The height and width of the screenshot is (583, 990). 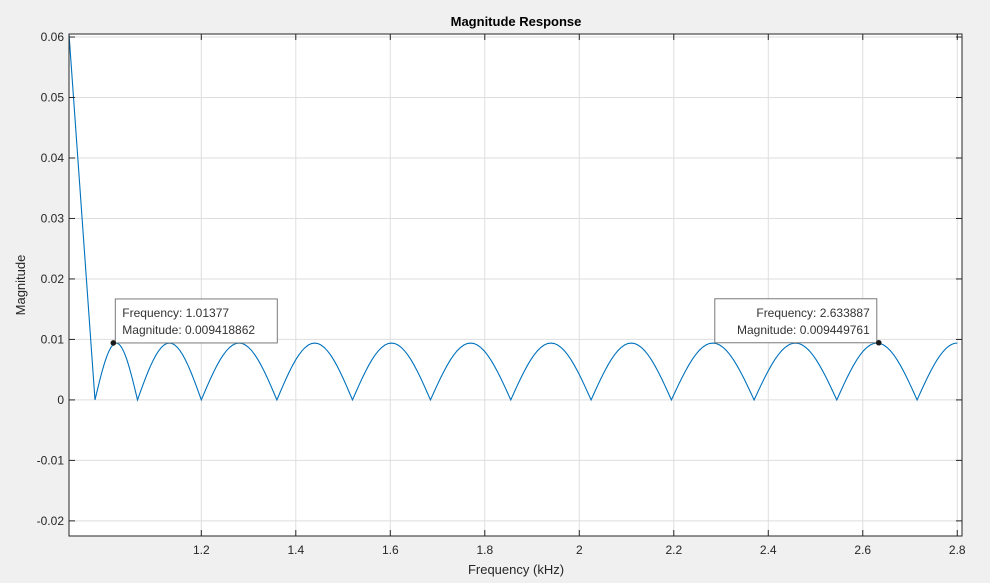 What do you see at coordinates (803, 330) in the screenshot?
I see `datatip-magnitude: Magnitude: 0.009449761` at bounding box center [803, 330].